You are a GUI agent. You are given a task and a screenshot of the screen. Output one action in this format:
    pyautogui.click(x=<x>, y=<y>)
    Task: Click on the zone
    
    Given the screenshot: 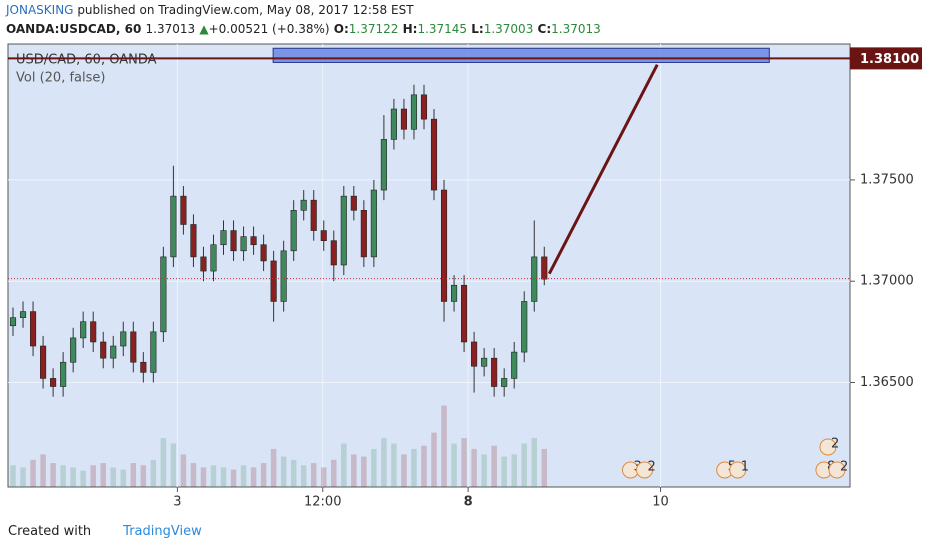 What is the action you would take?
    pyautogui.click(x=521, y=55)
    